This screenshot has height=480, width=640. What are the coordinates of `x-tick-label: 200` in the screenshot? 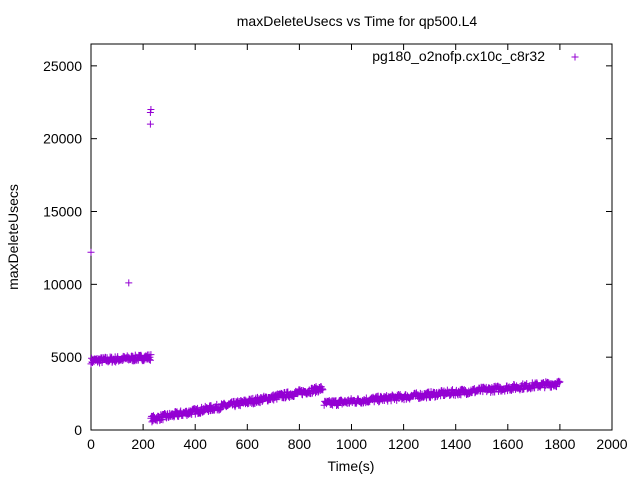 It's located at (143, 444).